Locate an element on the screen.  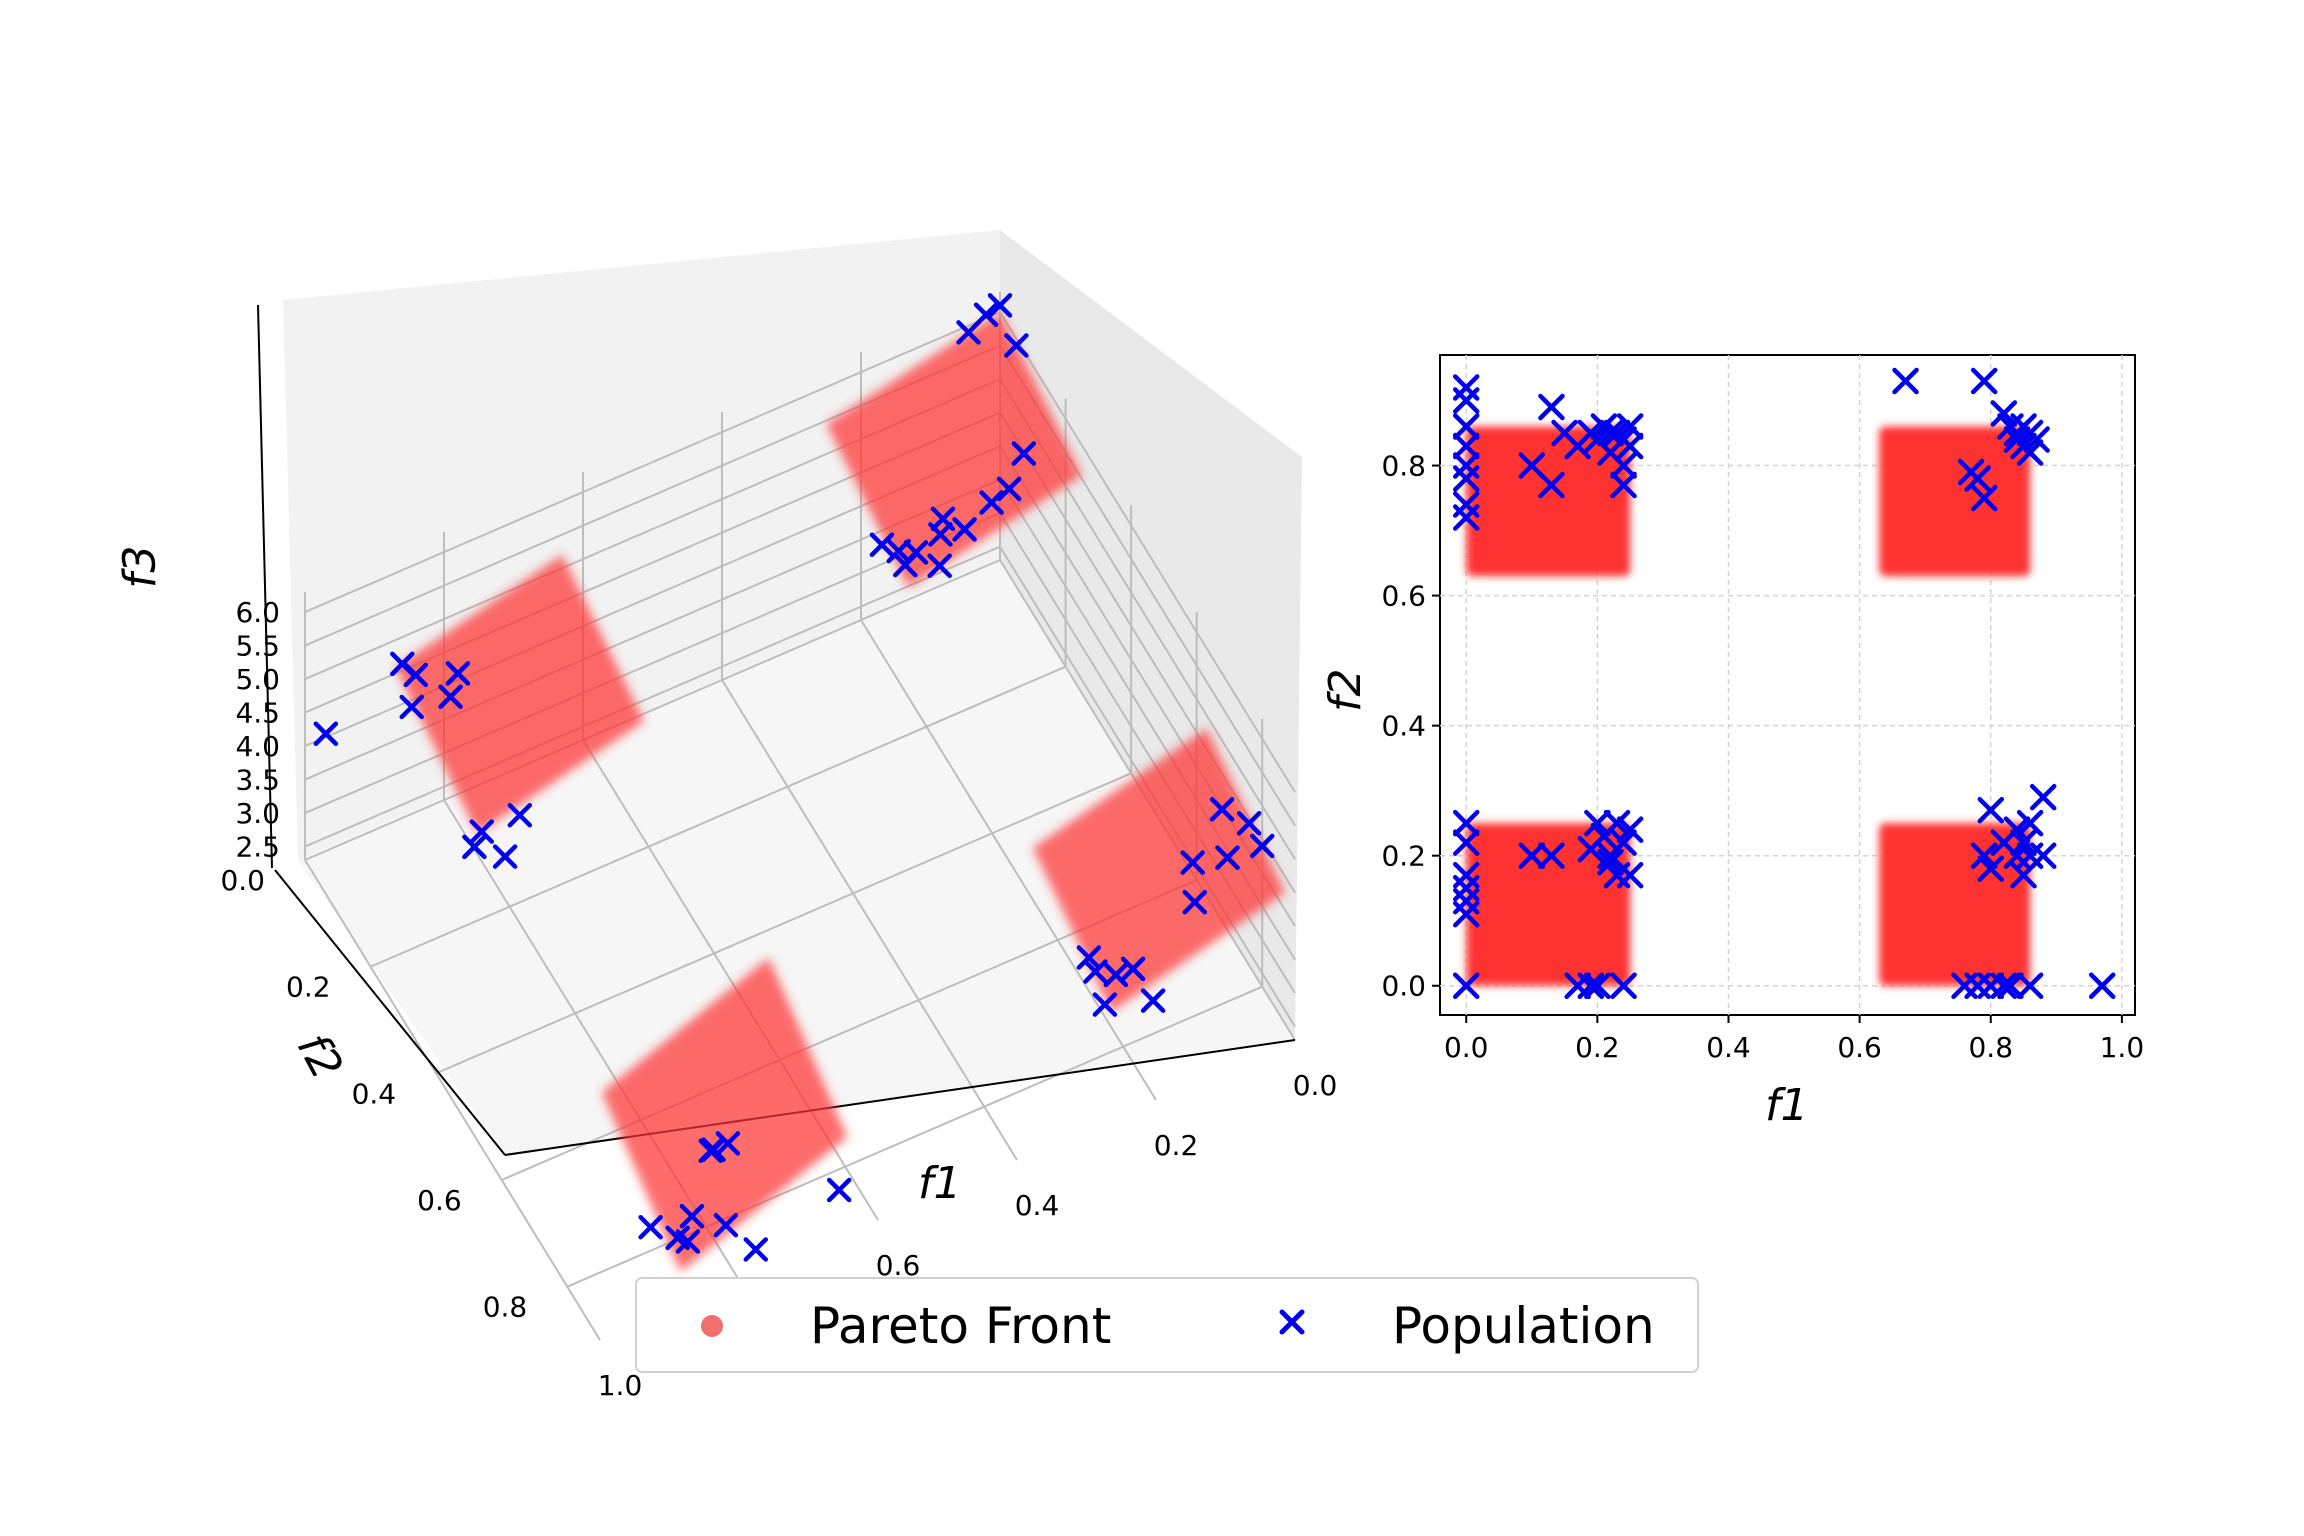
z-tick-label-3d: 3.5 is located at coordinates (257, 780).